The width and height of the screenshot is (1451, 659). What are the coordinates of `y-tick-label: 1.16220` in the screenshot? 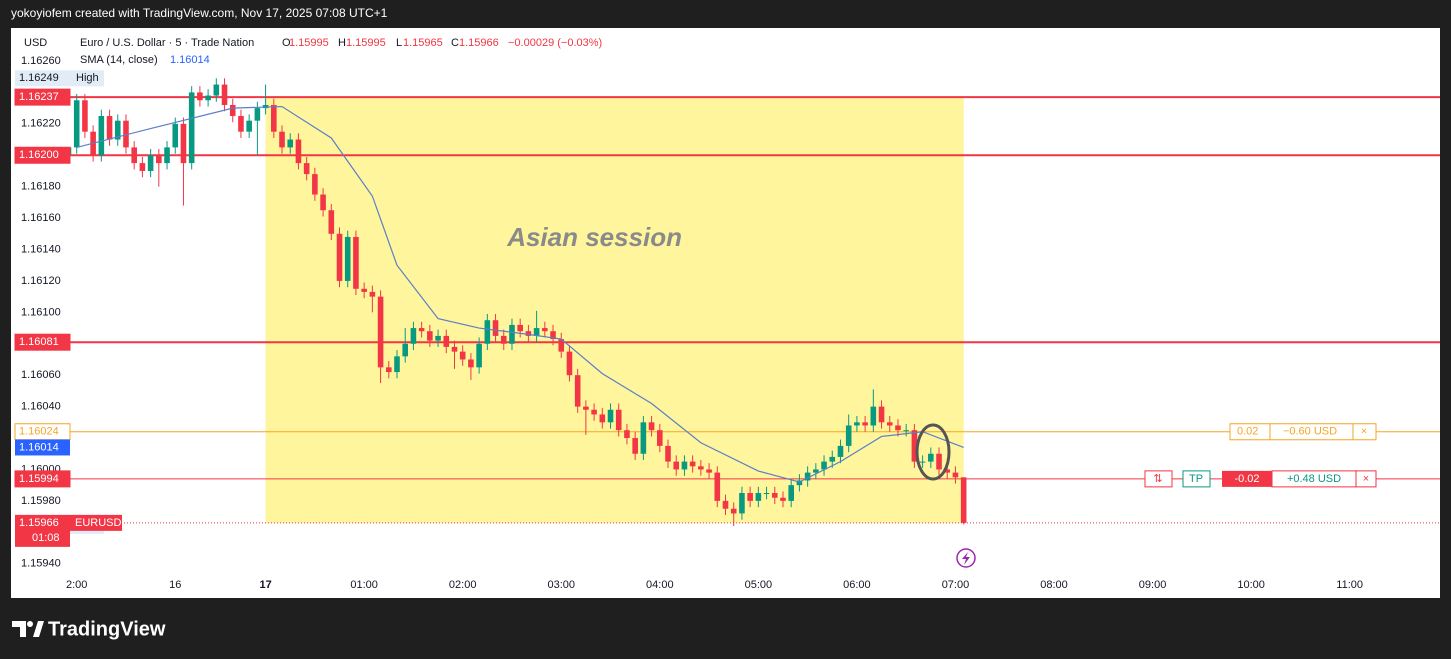 It's located at (41, 124).